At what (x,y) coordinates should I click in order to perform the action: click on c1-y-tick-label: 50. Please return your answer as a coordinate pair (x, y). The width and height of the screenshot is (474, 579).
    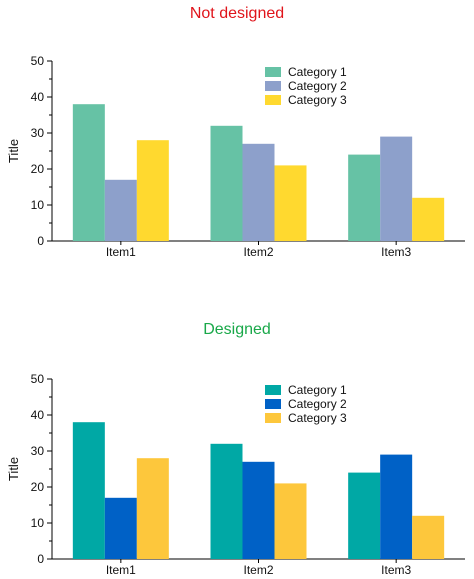
    Looking at the image, I should click on (38, 379).